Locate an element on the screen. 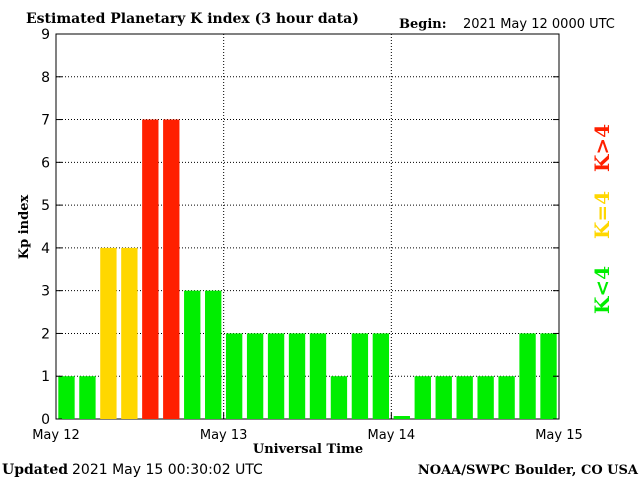  y-tick-label: 5 is located at coordinates (45, 206).